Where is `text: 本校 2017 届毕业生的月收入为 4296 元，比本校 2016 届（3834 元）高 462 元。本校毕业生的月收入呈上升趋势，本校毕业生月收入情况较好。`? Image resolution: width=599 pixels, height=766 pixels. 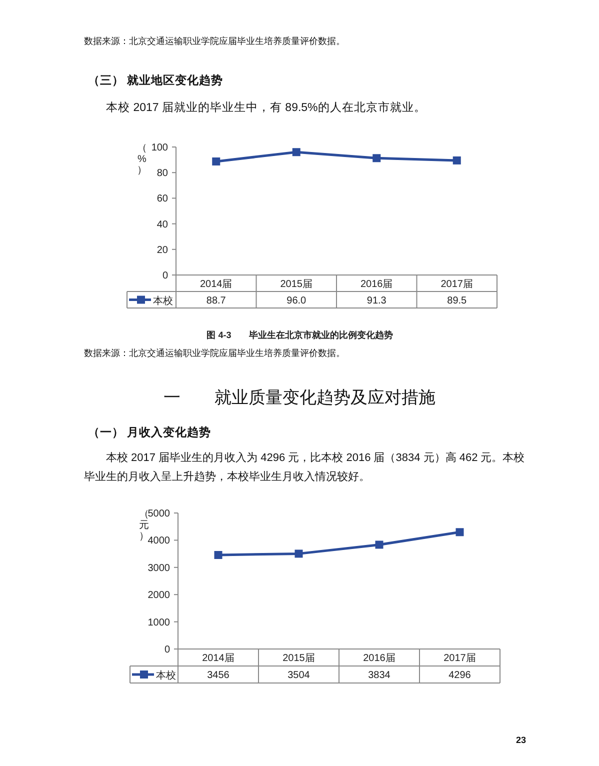
text: 本校 2017 届毕业生的月收入为 4296 元，比本校 2016 届（3834 元）高 462 元。本校毕业生的月收入呈上升趋势，本校毕业生月收入情况较好。 is located at coordinates (305, 467).